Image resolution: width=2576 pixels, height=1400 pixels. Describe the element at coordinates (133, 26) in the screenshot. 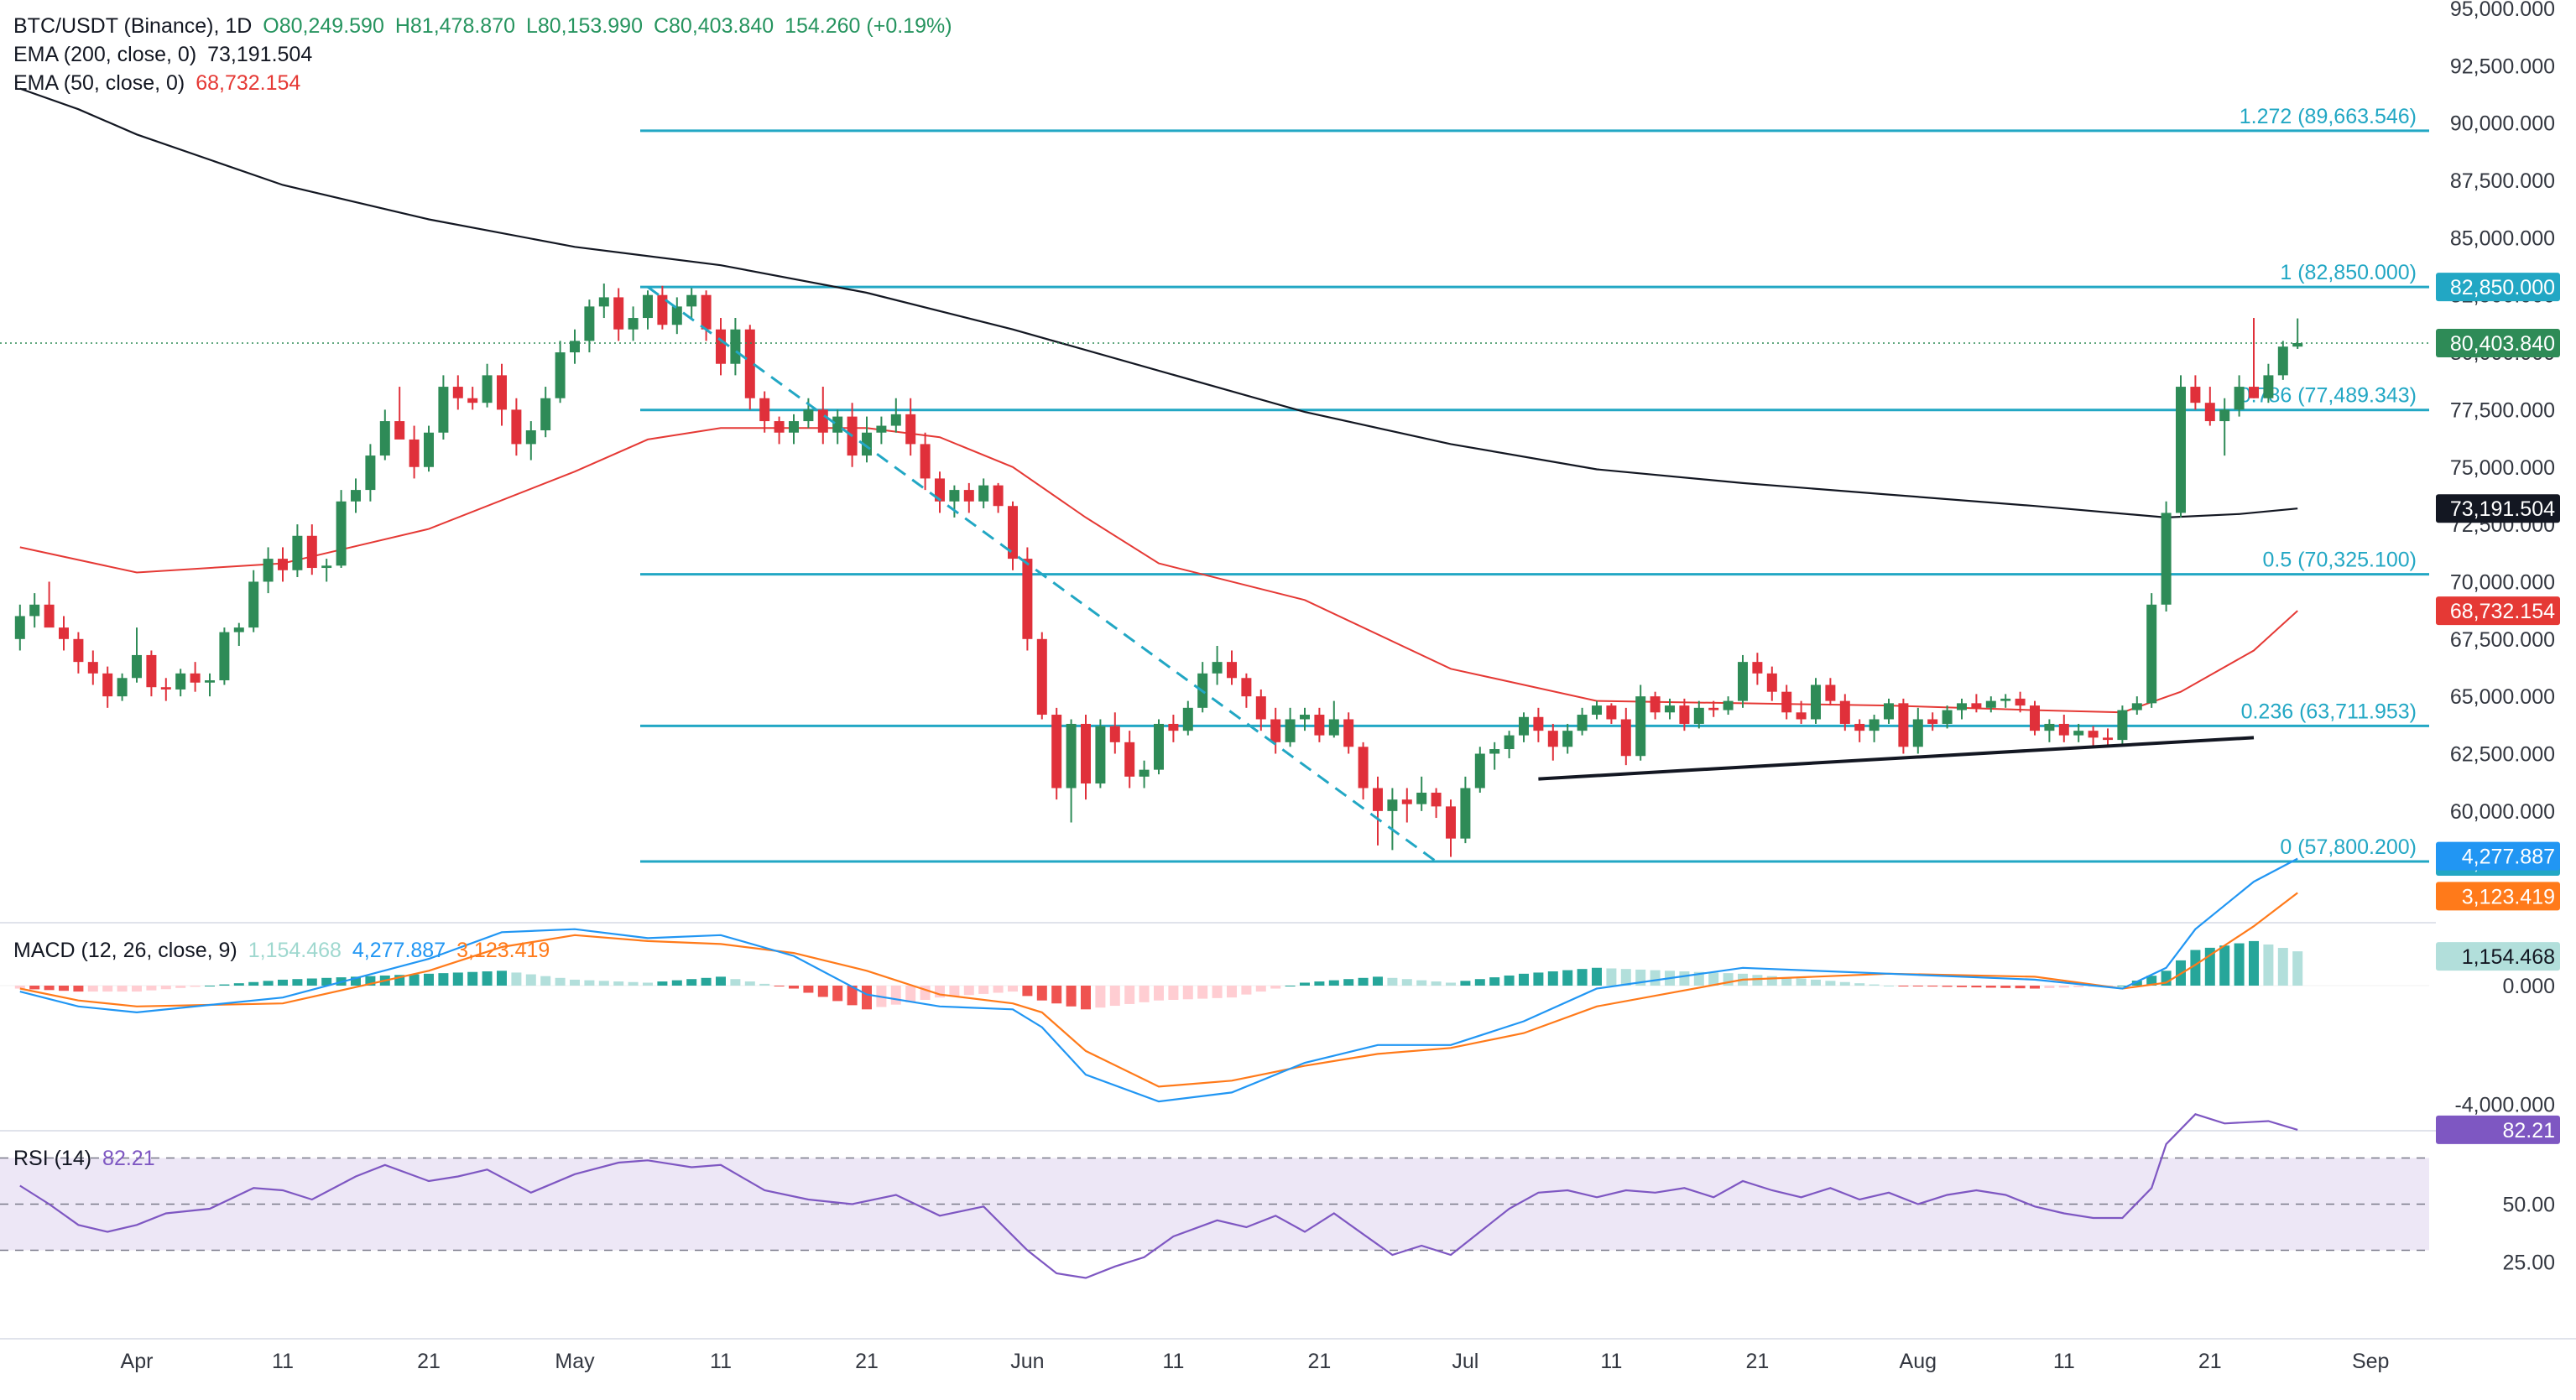

I see `symbol-title: BTC/USDT (Binance), 1D` at that location.